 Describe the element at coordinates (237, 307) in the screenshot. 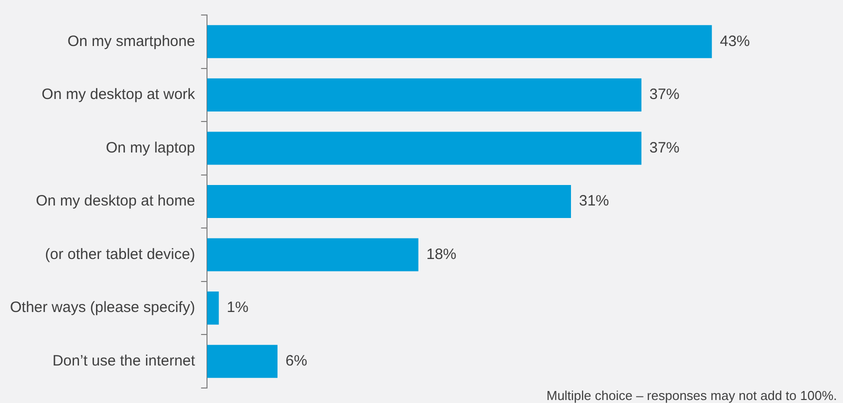

I see `data-label: 1%` at that location.